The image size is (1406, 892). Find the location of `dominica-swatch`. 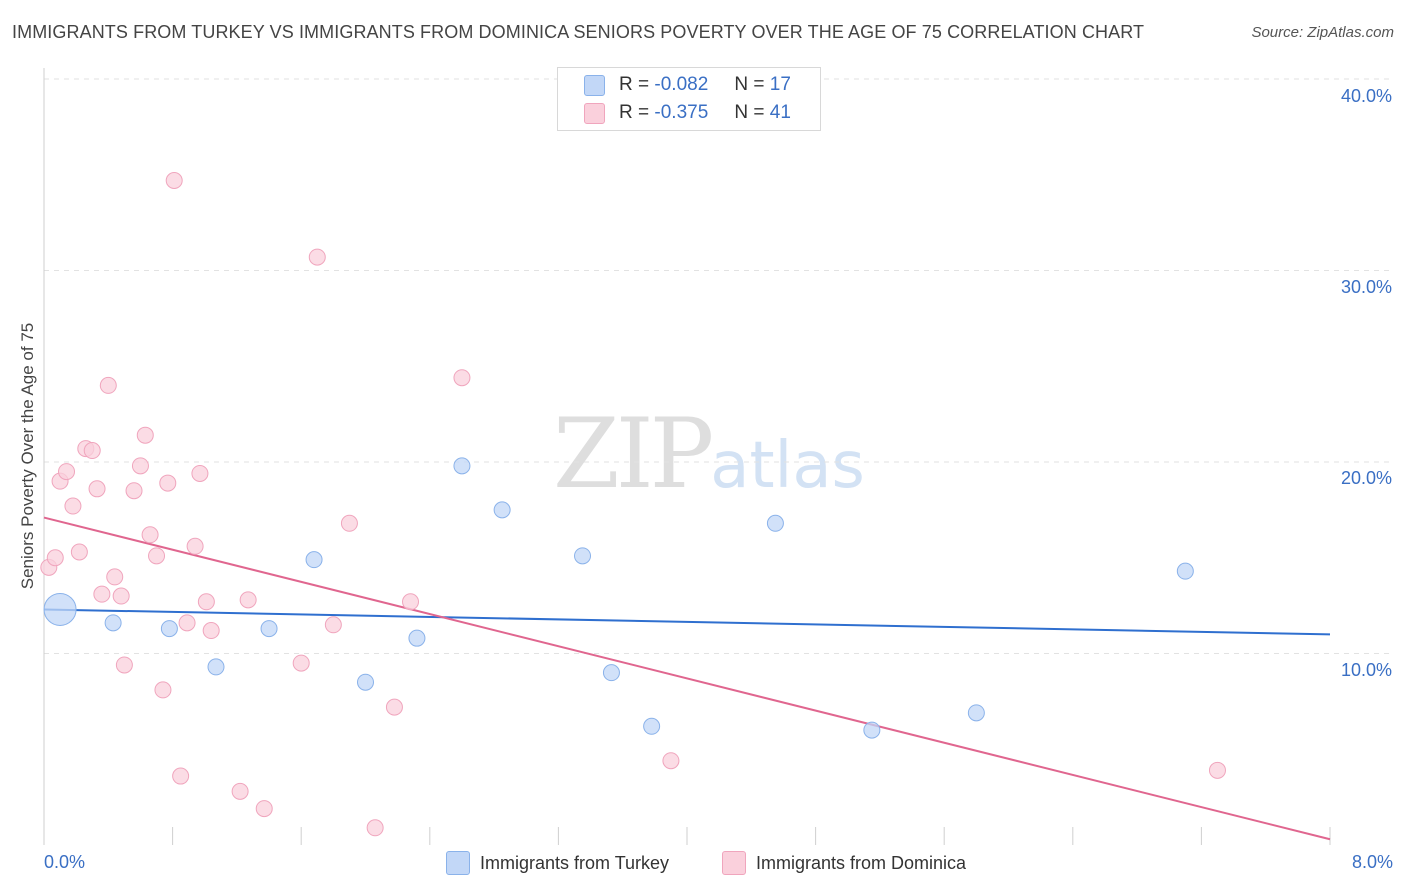

dominica-swatch is located at coordinates (594, 113).